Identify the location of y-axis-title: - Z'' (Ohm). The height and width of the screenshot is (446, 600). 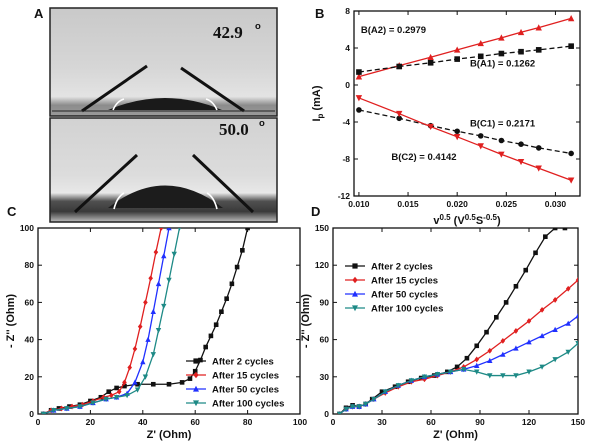
(306, 321).